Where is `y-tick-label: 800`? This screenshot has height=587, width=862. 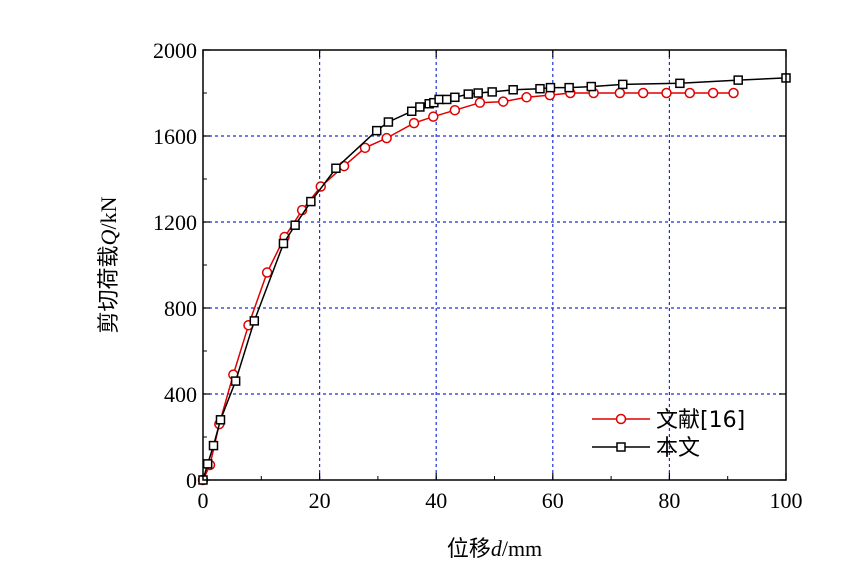 y-tick-label: 800 is located at coordinates (180, 308).